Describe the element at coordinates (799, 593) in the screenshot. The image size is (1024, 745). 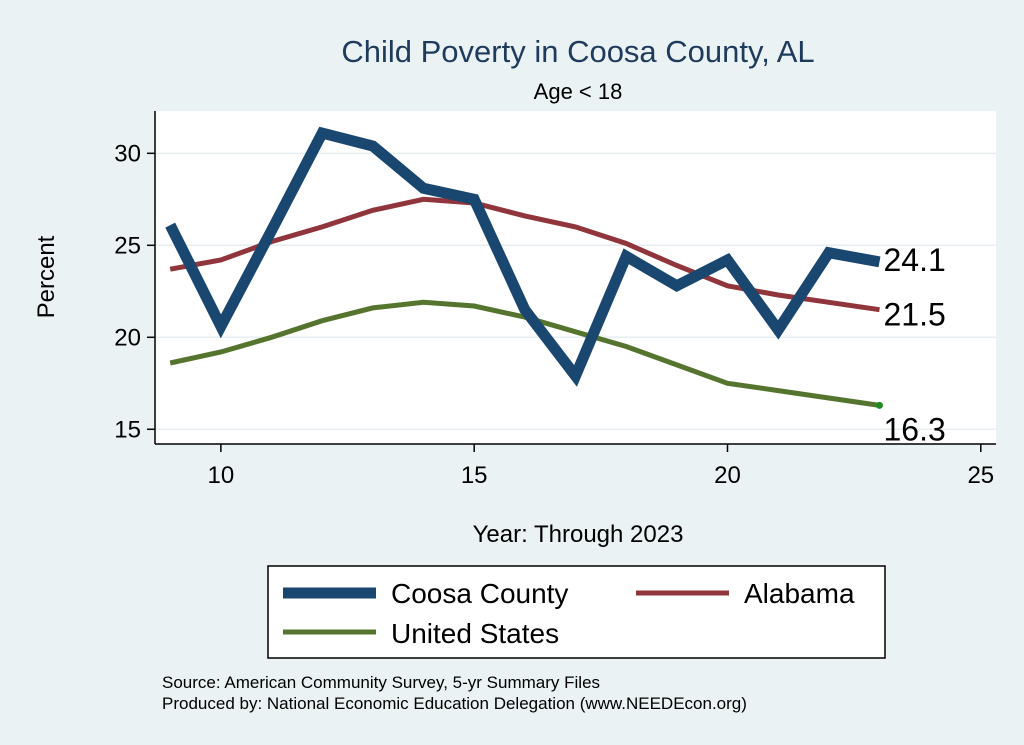
I see `legend-label-alabama: Alabama` at that location.